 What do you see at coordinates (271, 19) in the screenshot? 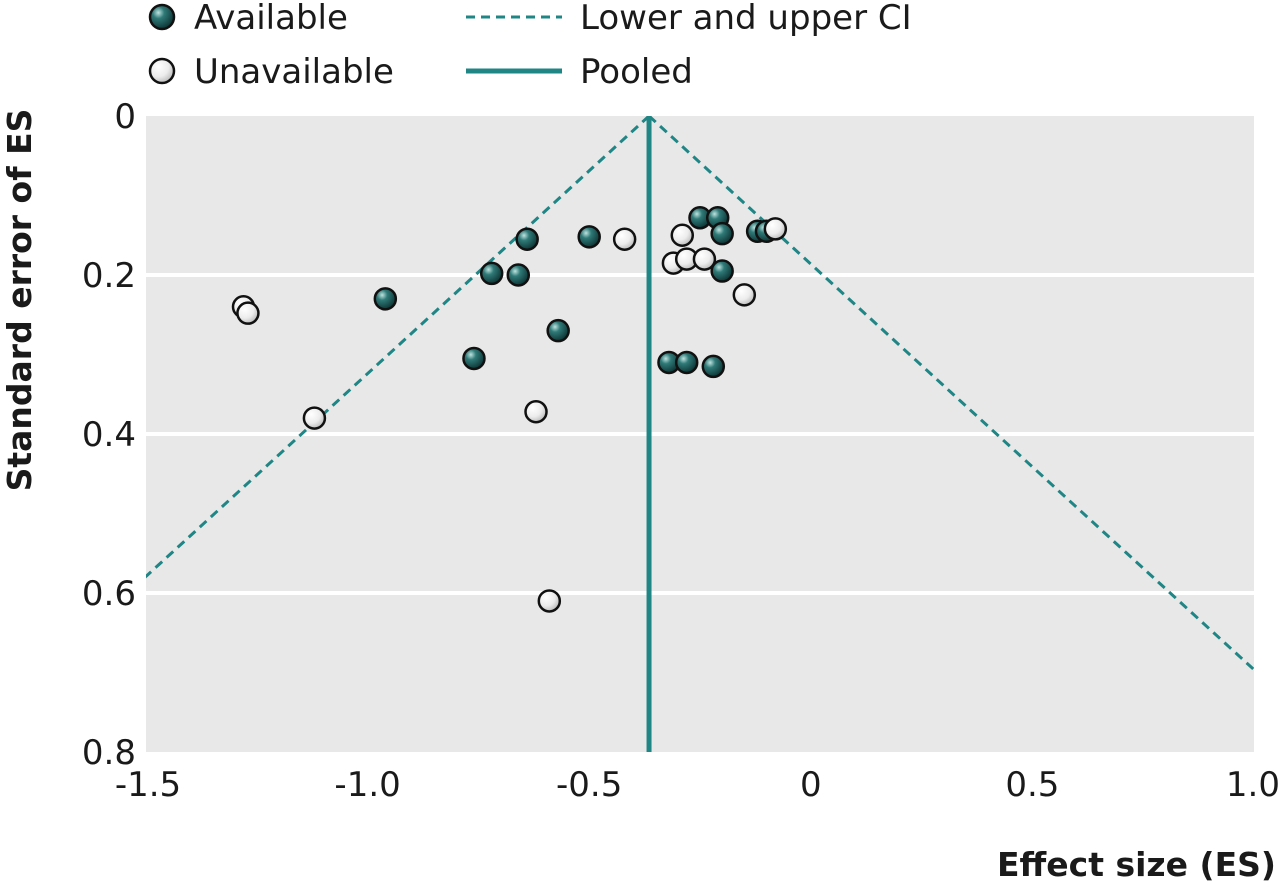
I see `legend-label-available: Available` at bounding box center [271, 19].